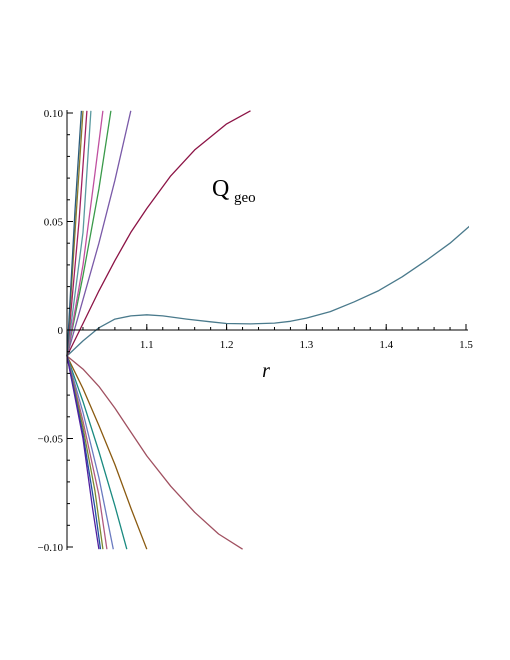  I want to click on x-tick-label: 1.5, so click(466, 345).